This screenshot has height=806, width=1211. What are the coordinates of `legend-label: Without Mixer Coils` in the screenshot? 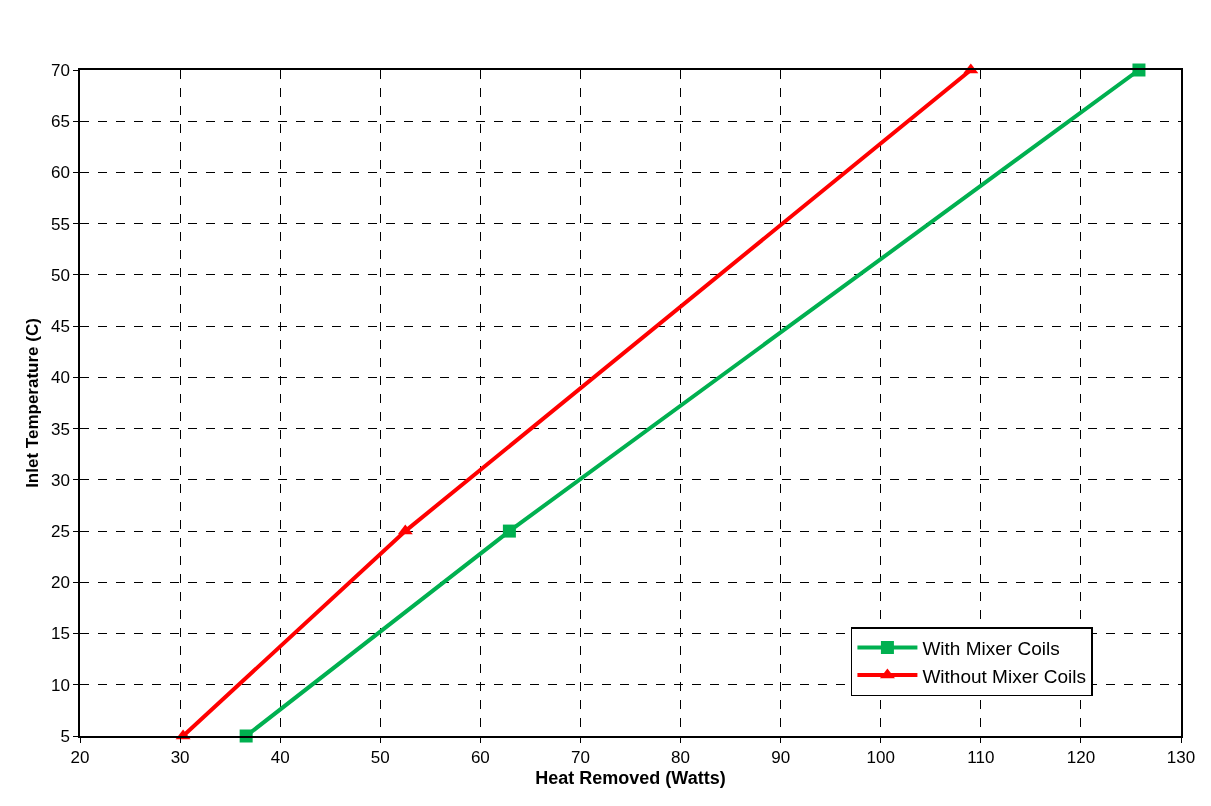 It's located at (1004, 676).